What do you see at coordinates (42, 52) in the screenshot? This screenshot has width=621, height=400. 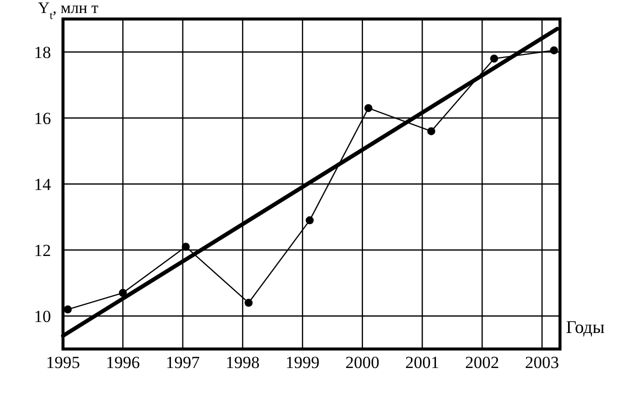 I see `y-tick-label: 18` at bounding box center [42, 52].